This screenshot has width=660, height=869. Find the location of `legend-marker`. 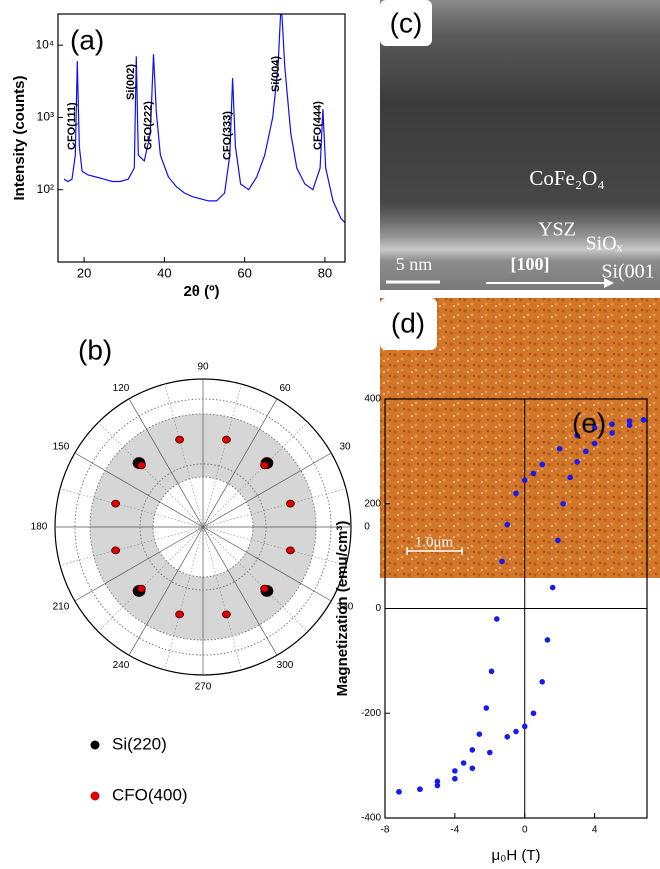

legend-marker is located at coordinates (95, 745).